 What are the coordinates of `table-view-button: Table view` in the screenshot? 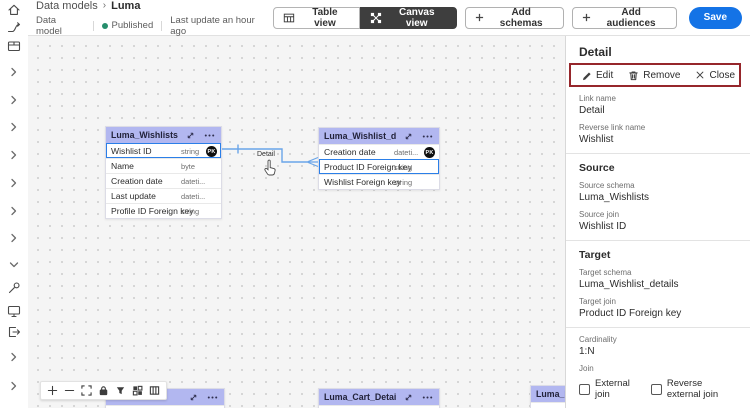 It's located at (316, 17).